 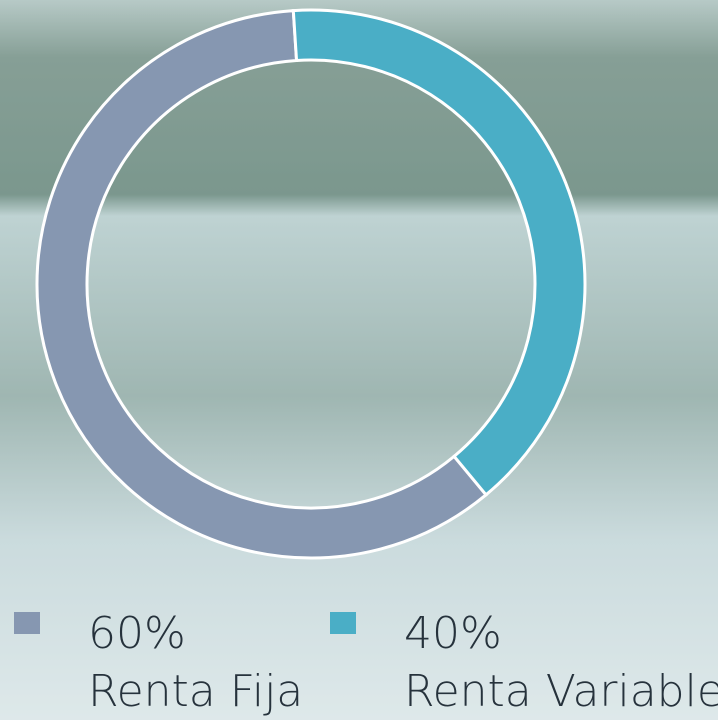 What do you see at coordinates (453, 633) in the screenshot?
I see `legend-value: 40%` at bounding box center [453, 633].